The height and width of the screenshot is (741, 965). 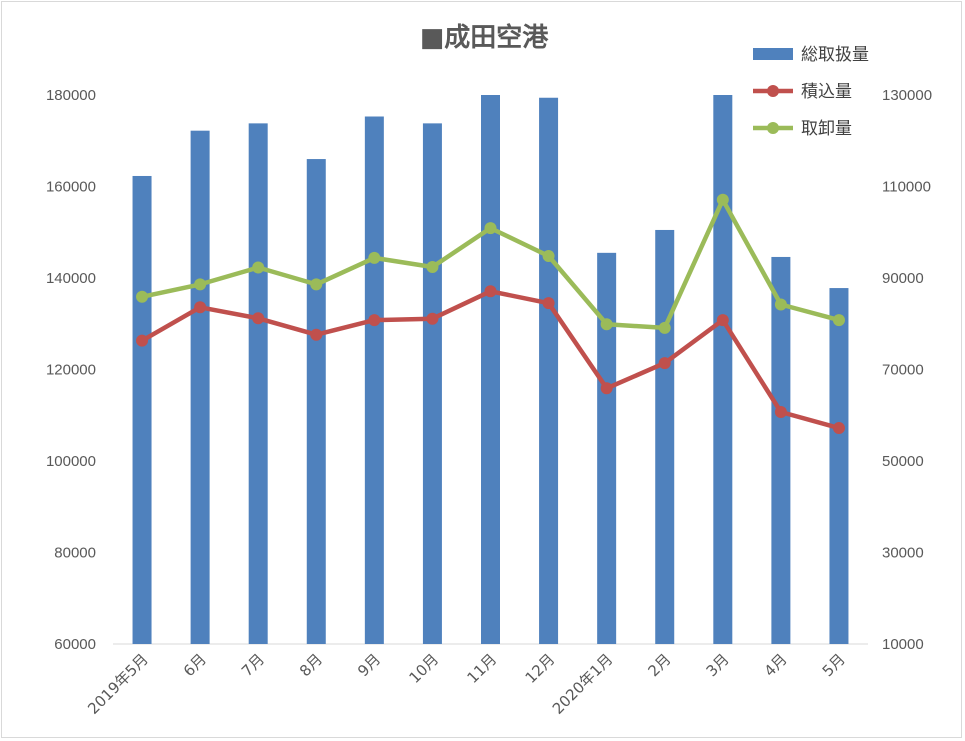 What do you see at coordinates (311, 665) in the screenshot?
I see `x-tick-label: 8月` at bounding box center [311, 665].